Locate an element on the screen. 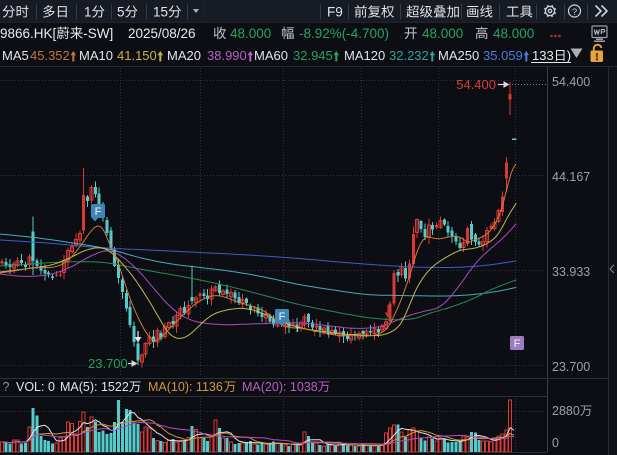 The height and width of the screenshot is (455, 617). svg-text: MA(10): 1136 is located at coordinates (185, 387).